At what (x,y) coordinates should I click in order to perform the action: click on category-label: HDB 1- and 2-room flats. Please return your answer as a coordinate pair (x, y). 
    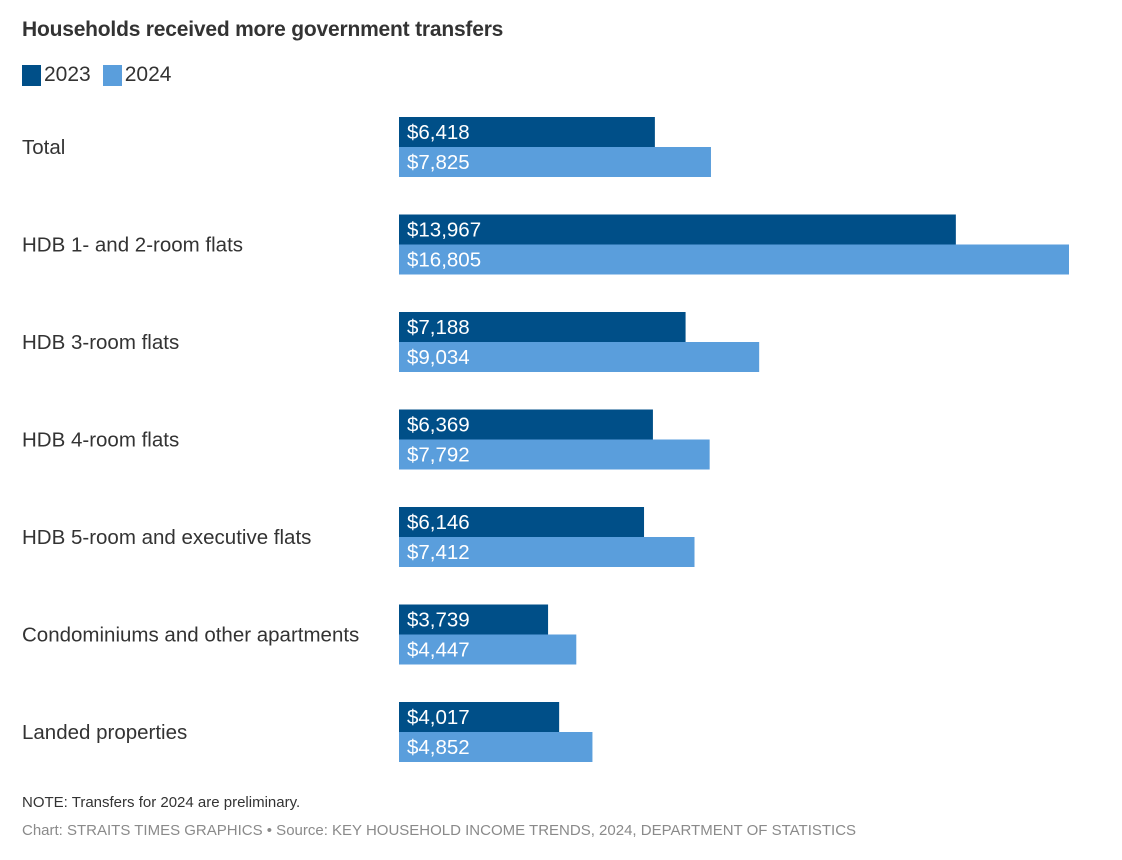
    Looking at the image, I should click on (132, 245).